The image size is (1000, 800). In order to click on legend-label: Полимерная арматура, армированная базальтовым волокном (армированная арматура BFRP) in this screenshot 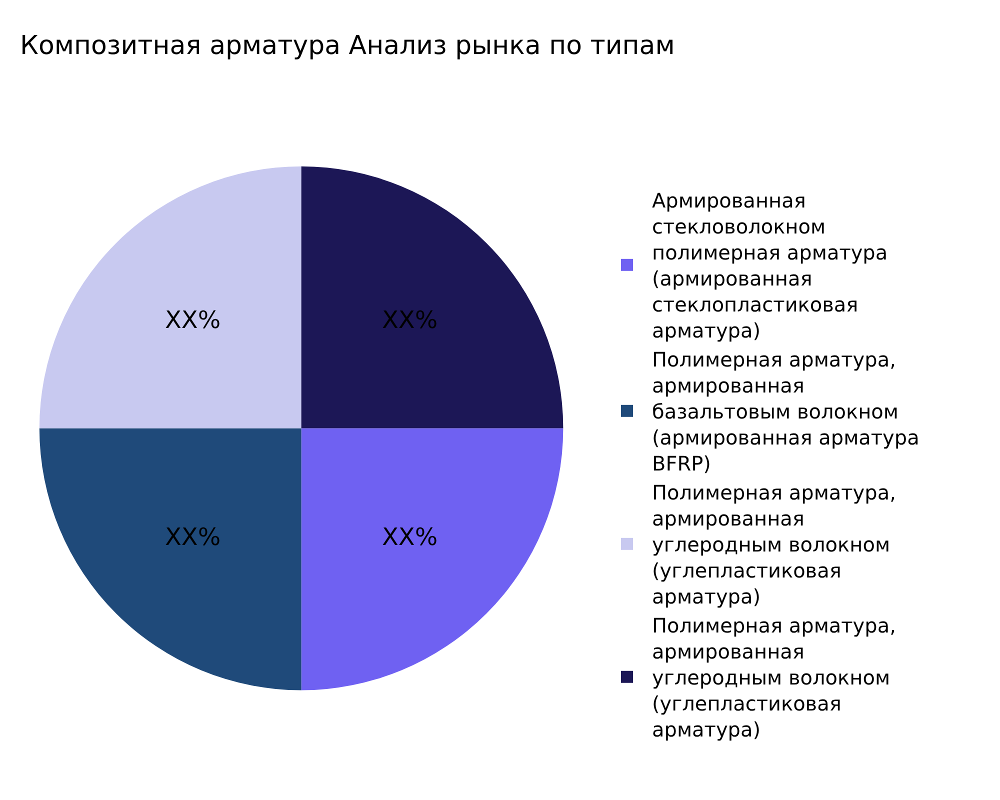, I will do `click(786, 412)`.